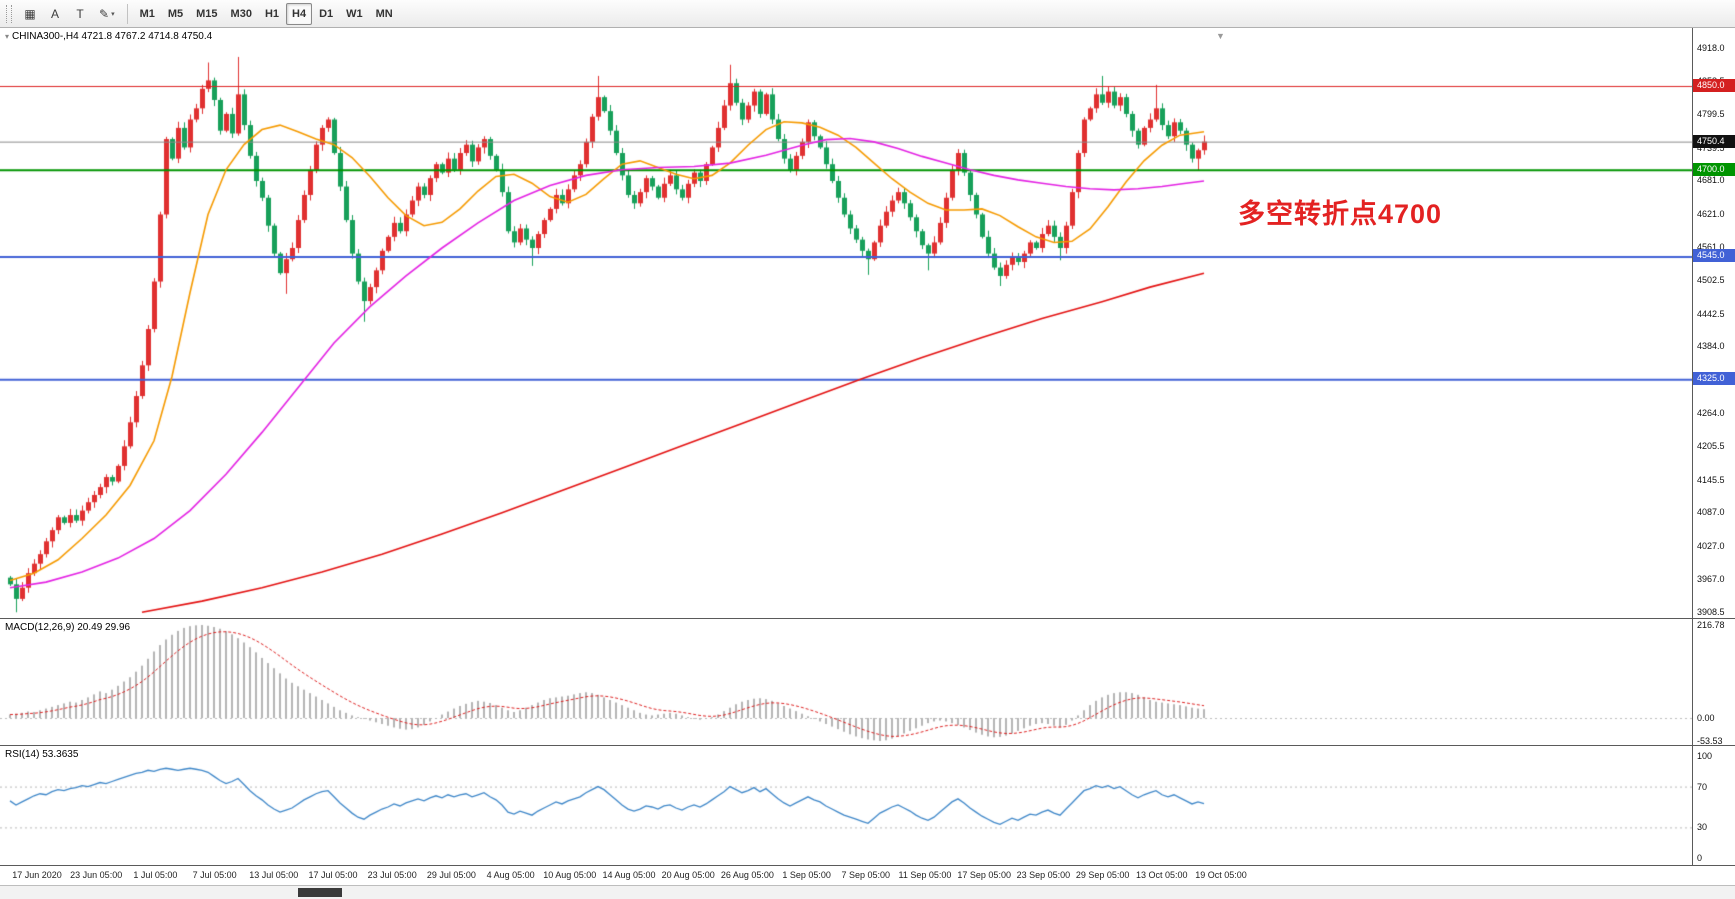  Describe the element at coordinates (1706, 718) in the screenshot. I see `macd-axis-label: 0.00` at that location.